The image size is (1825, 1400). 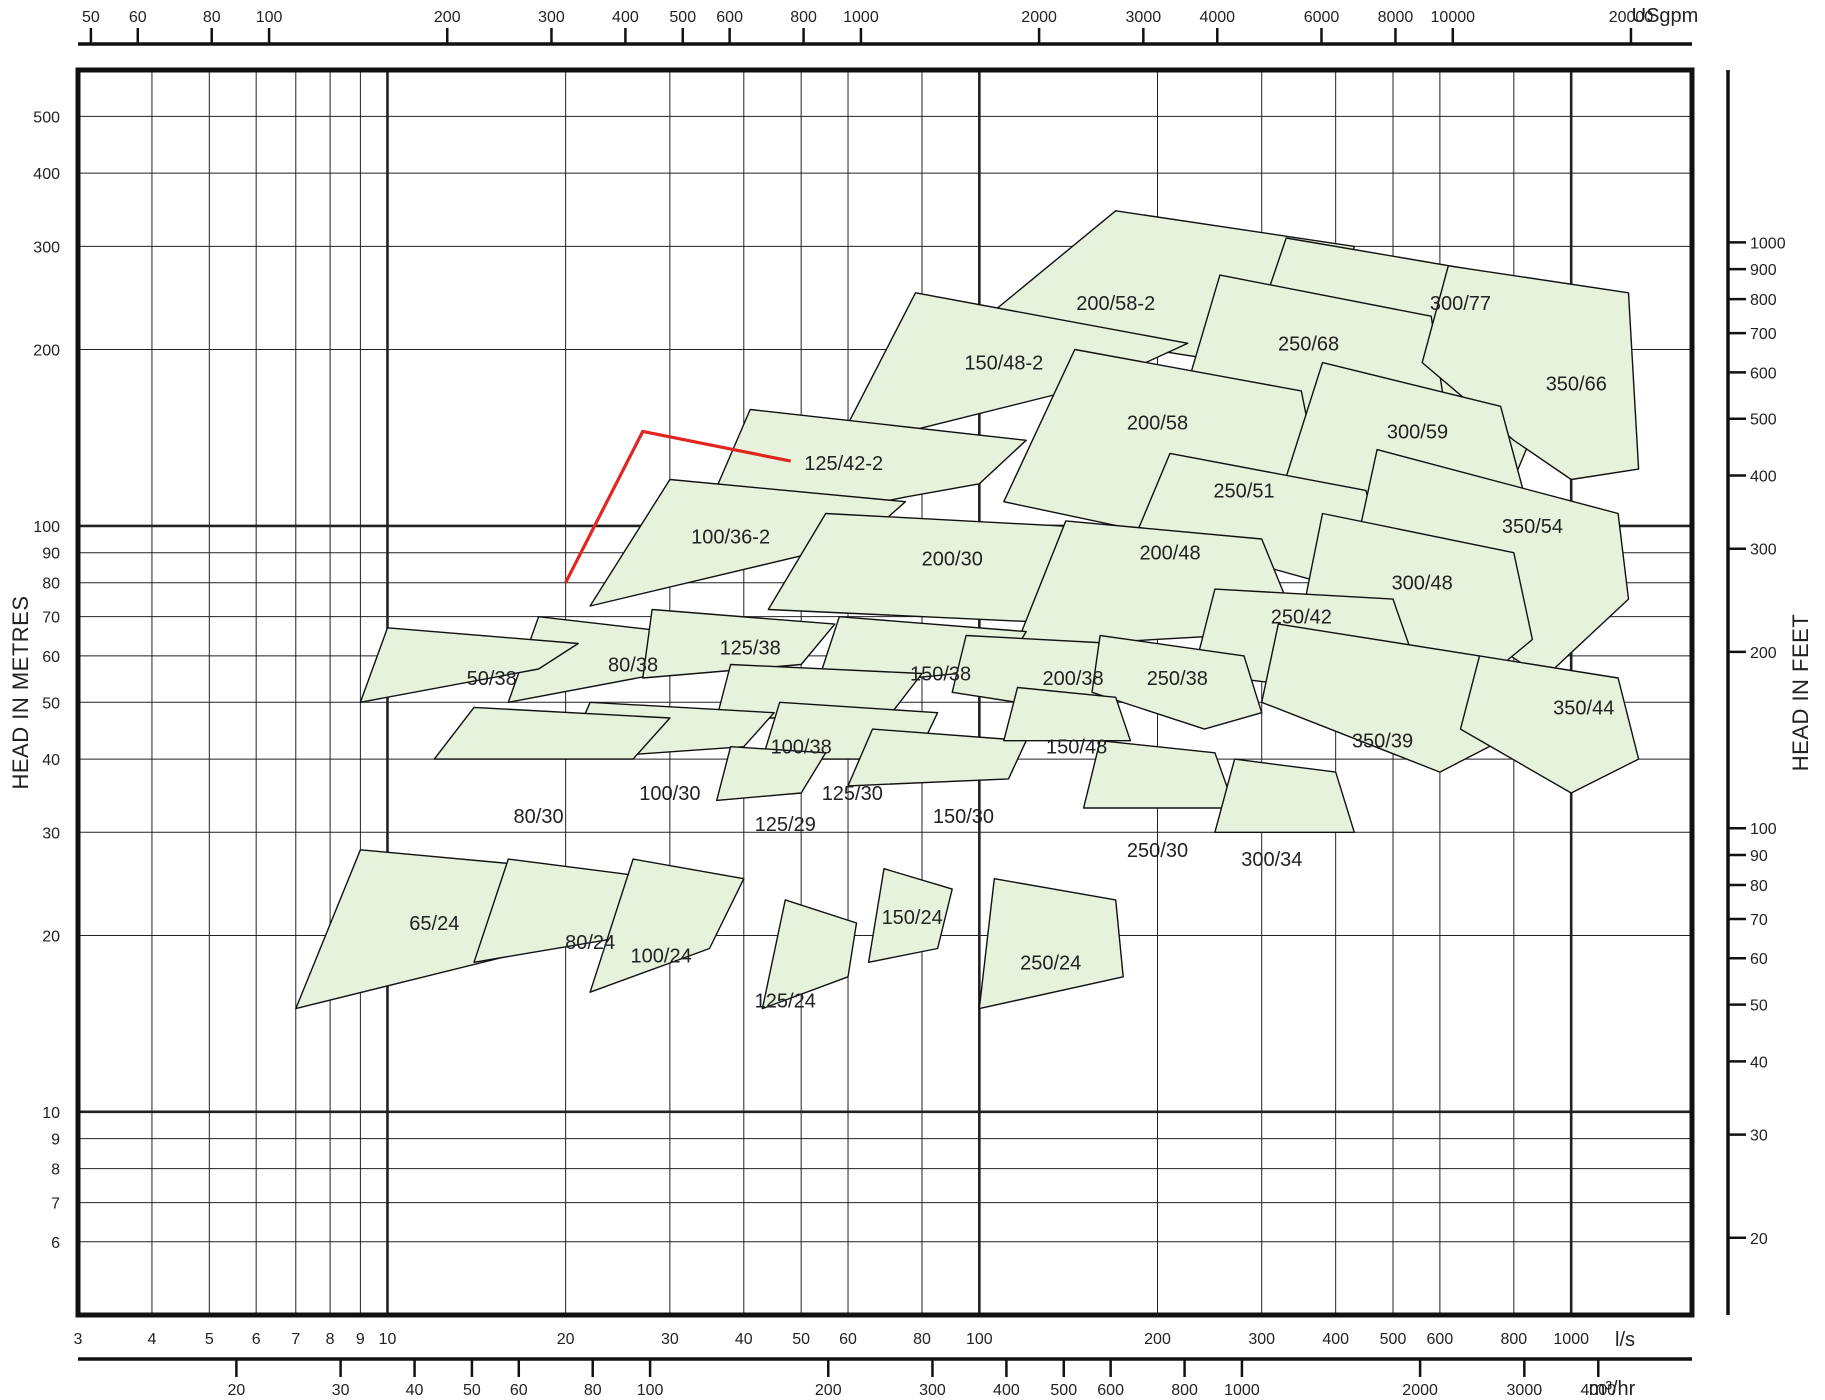 I want to click on tick-label-ls: 1000, so click(x=1571, y=1339).